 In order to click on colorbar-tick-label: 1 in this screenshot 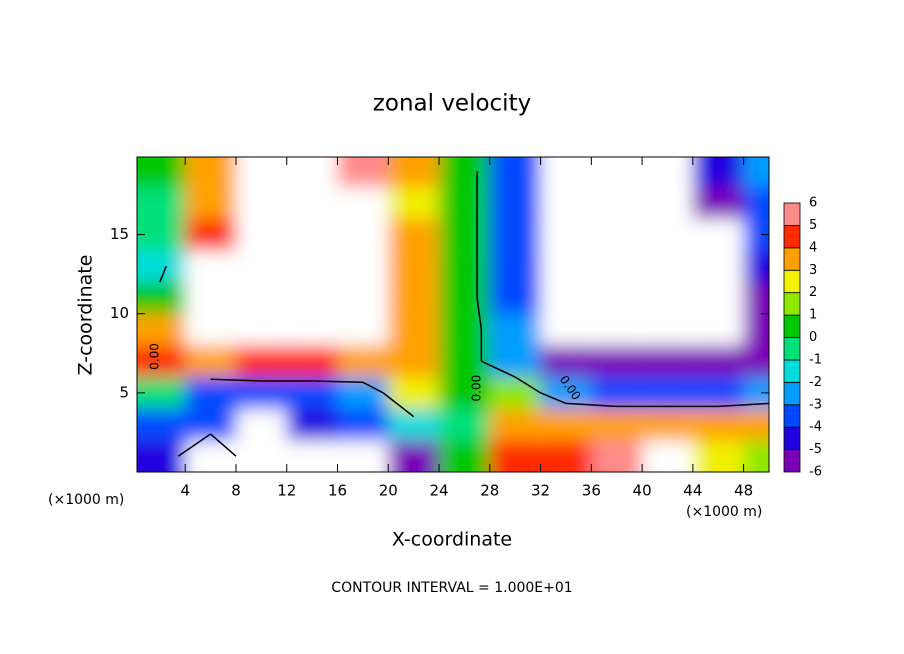, I will do `click(813, 315)`.